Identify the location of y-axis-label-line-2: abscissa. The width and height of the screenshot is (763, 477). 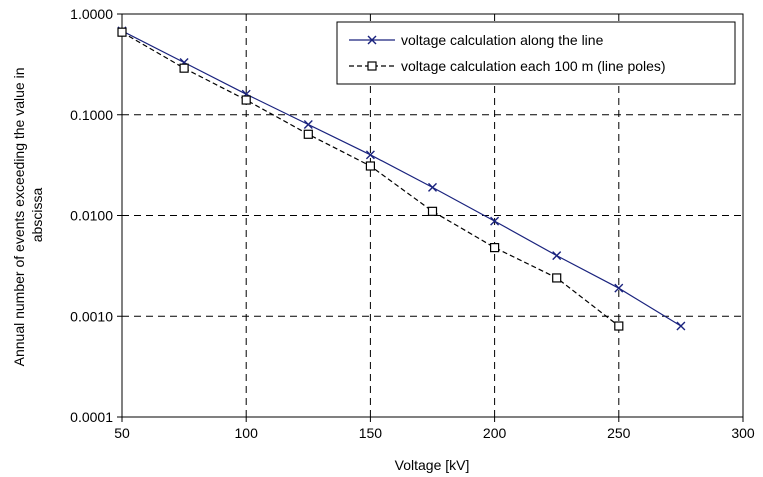
(37, 215).